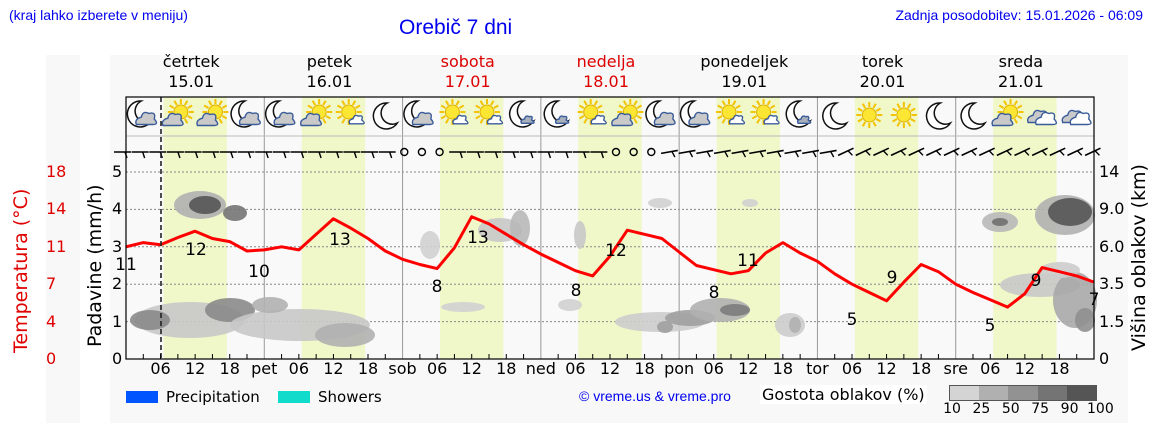 The height and width of the screenshot is (443, 1152). Describe the element at coordinates (655, 396) in the screenshot. I see `credit-link: © vreme.us & vreme.pro` at that location.